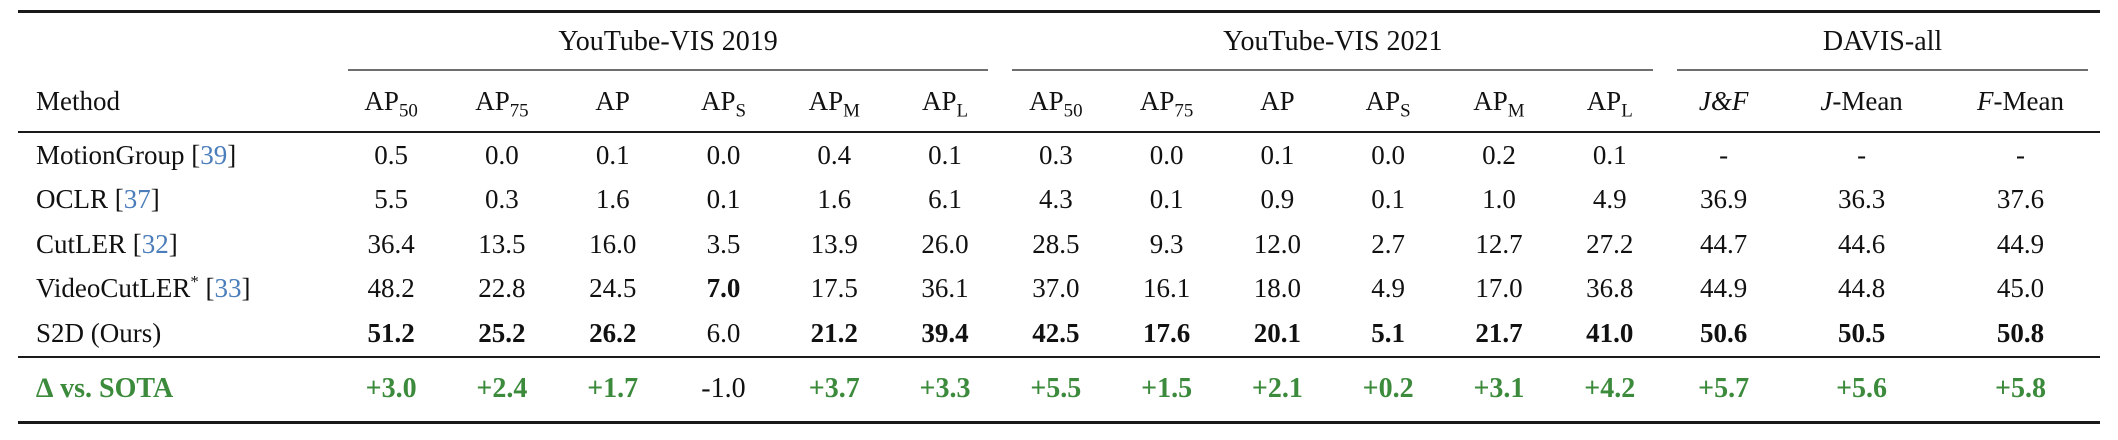 The image size is (2118, 440). Describe the element at coordinates (1724, 332) in the screenshot. I see `value-cell: 50.6` at that location.